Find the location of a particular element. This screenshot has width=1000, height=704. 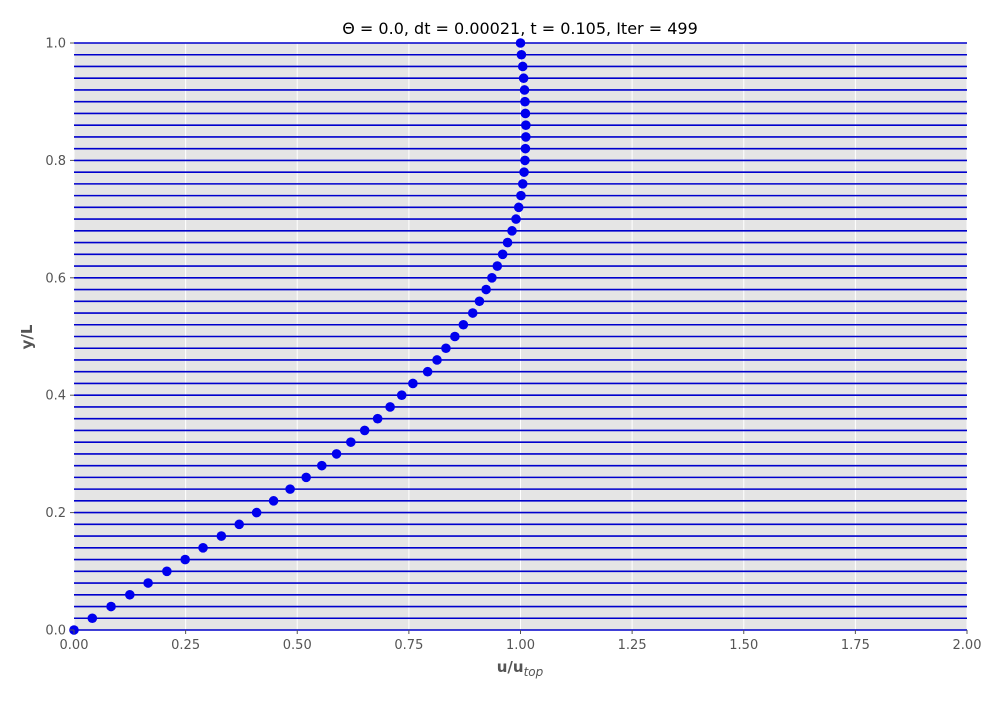

x-tick-label: 1.75 is located at coordinates (855, 645).